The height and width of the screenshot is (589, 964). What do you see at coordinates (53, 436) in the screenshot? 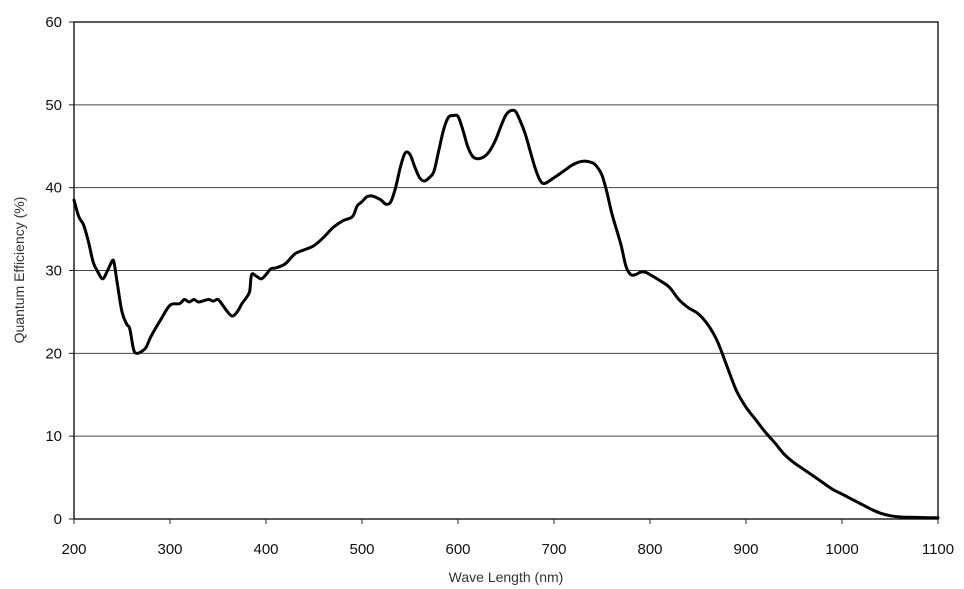
I see `y-tick-label: 10` at bounding box center [53, 436].